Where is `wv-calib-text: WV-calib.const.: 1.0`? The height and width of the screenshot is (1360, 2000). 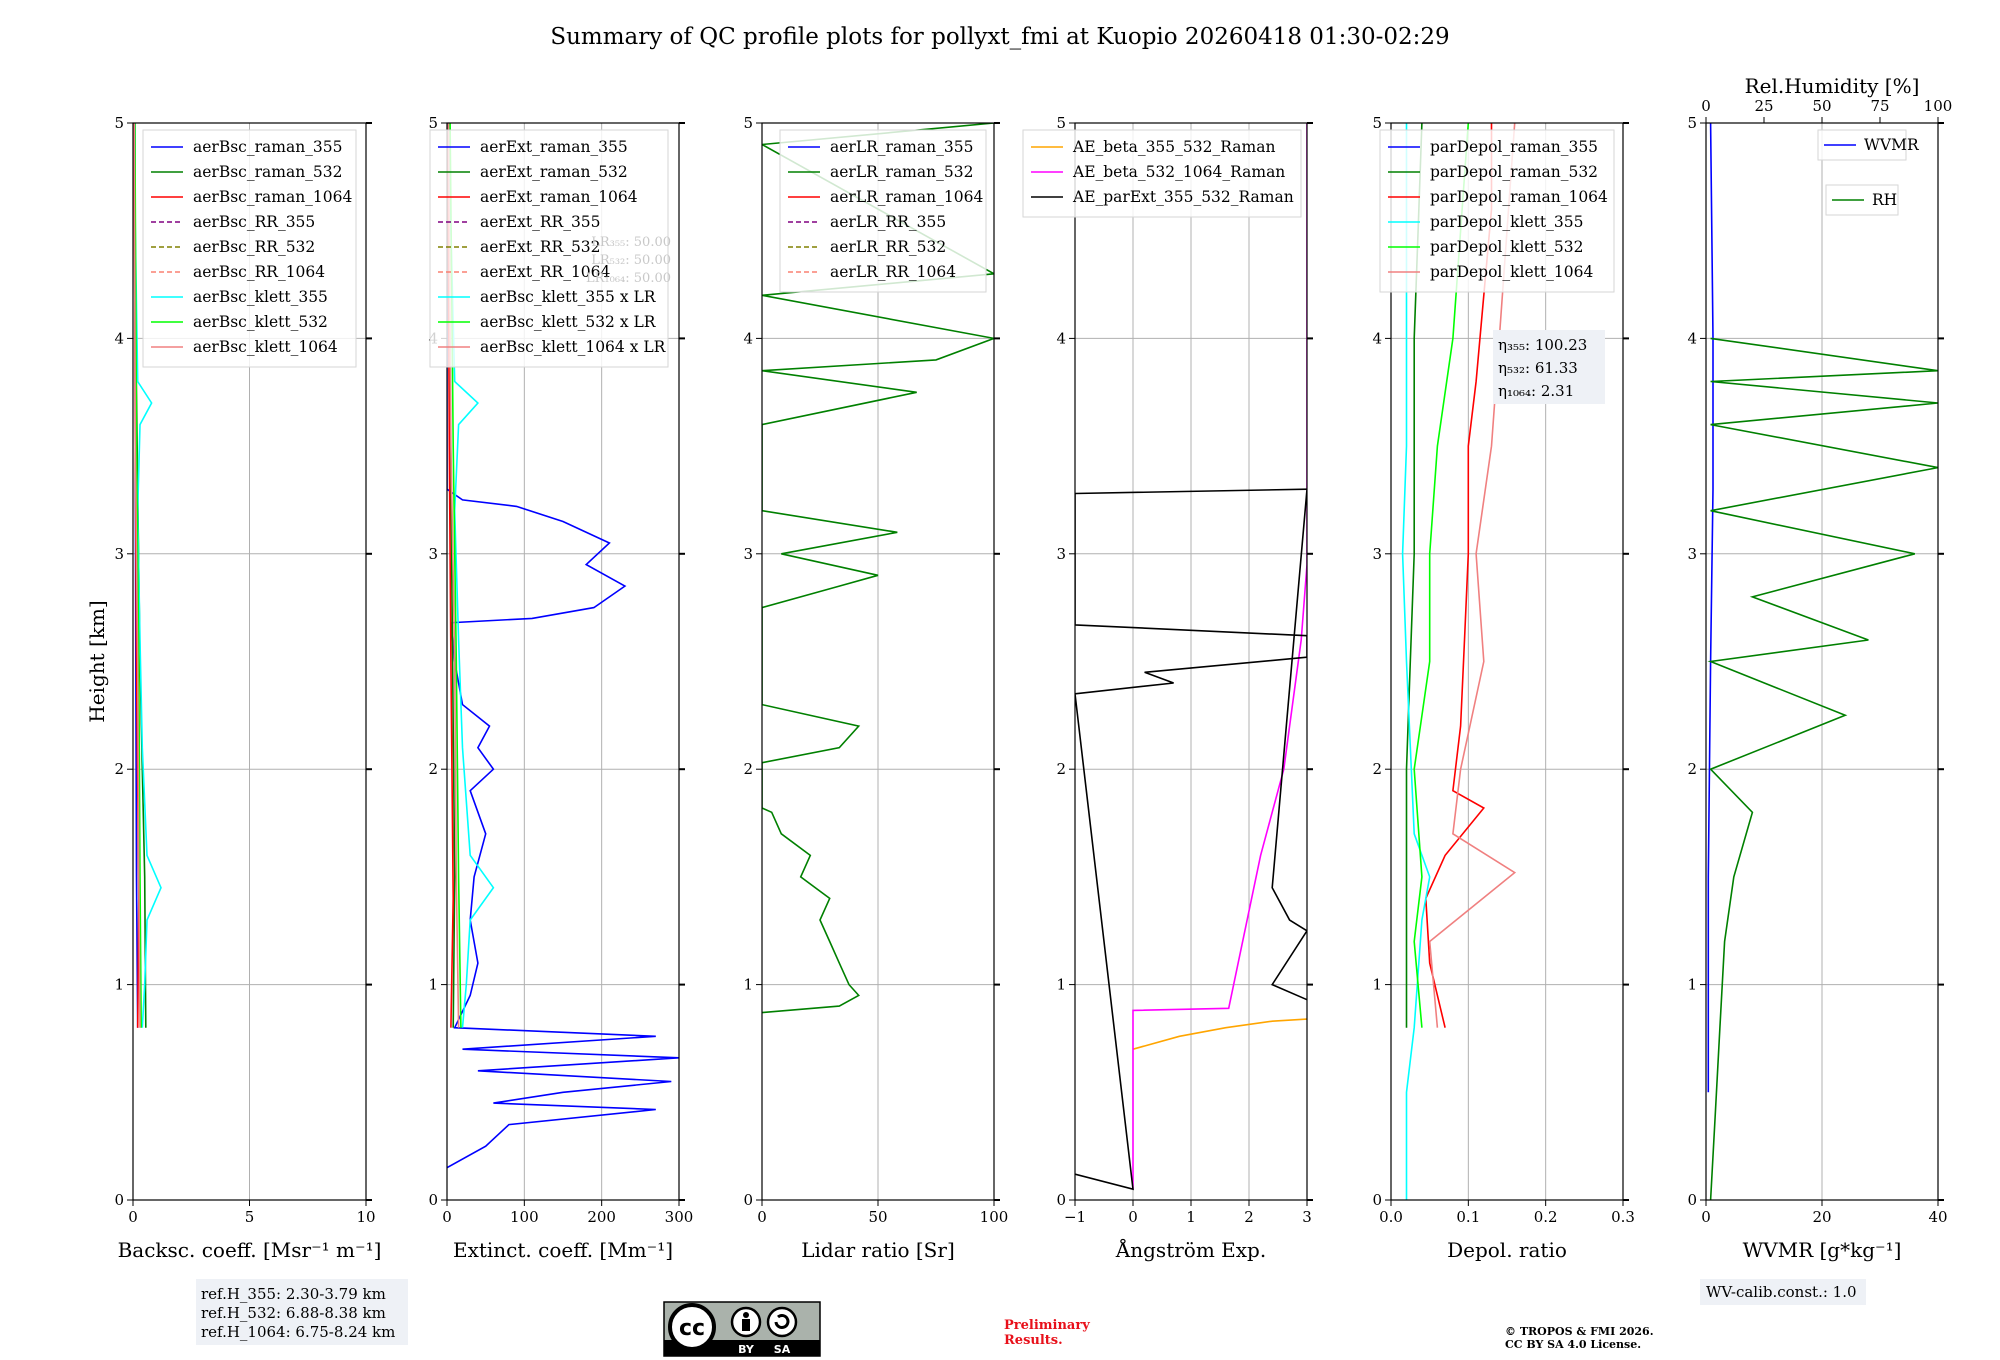 wv-calib-text: WV-calib.const.: 1.0 is located at coordinates (1781, 1292).